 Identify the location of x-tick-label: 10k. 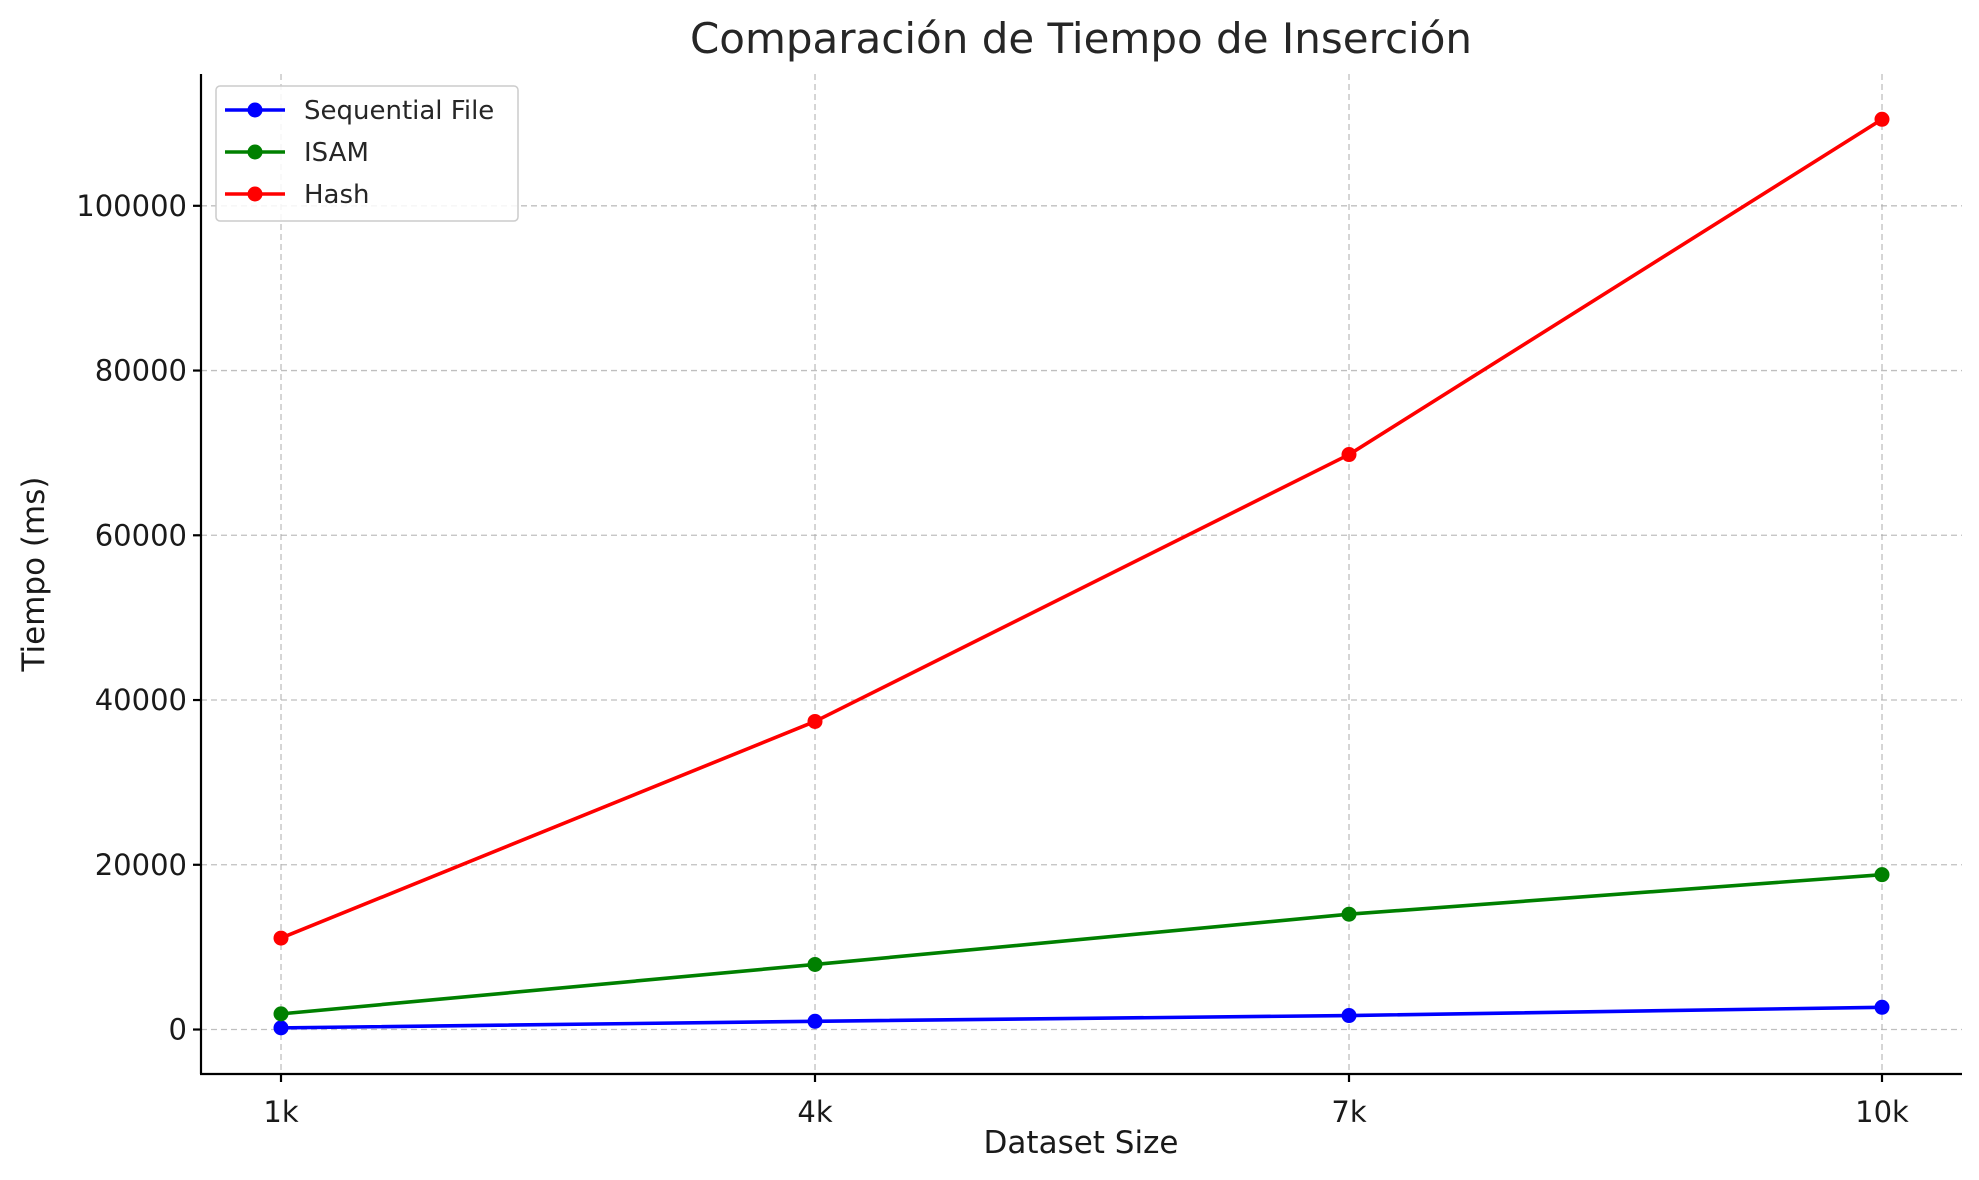
(1882, 1112).